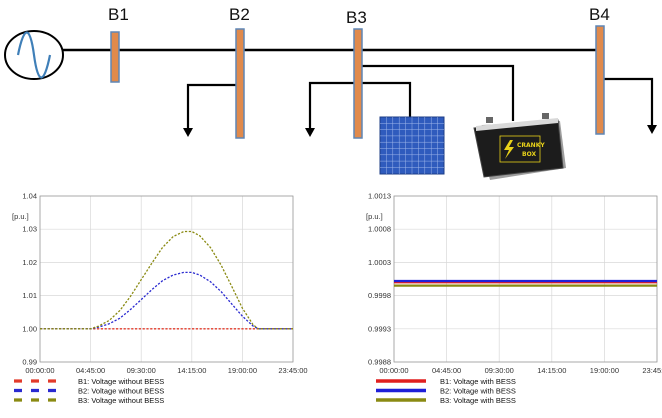 This screenshot has width=662, height=418. I want to click on y-tick-label: 0.99, so click(29, 362).